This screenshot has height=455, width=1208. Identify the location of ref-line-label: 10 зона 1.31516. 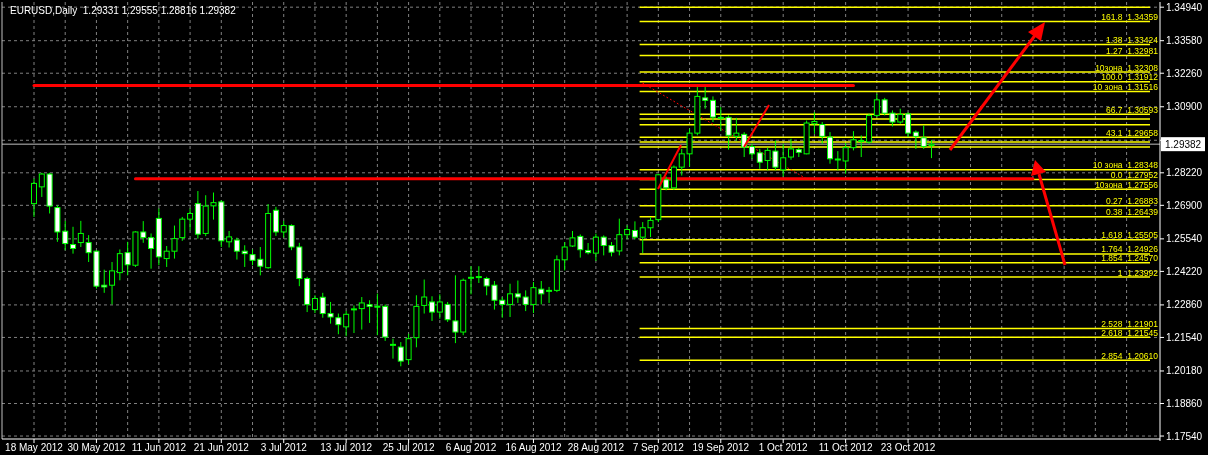
(1125, 87).